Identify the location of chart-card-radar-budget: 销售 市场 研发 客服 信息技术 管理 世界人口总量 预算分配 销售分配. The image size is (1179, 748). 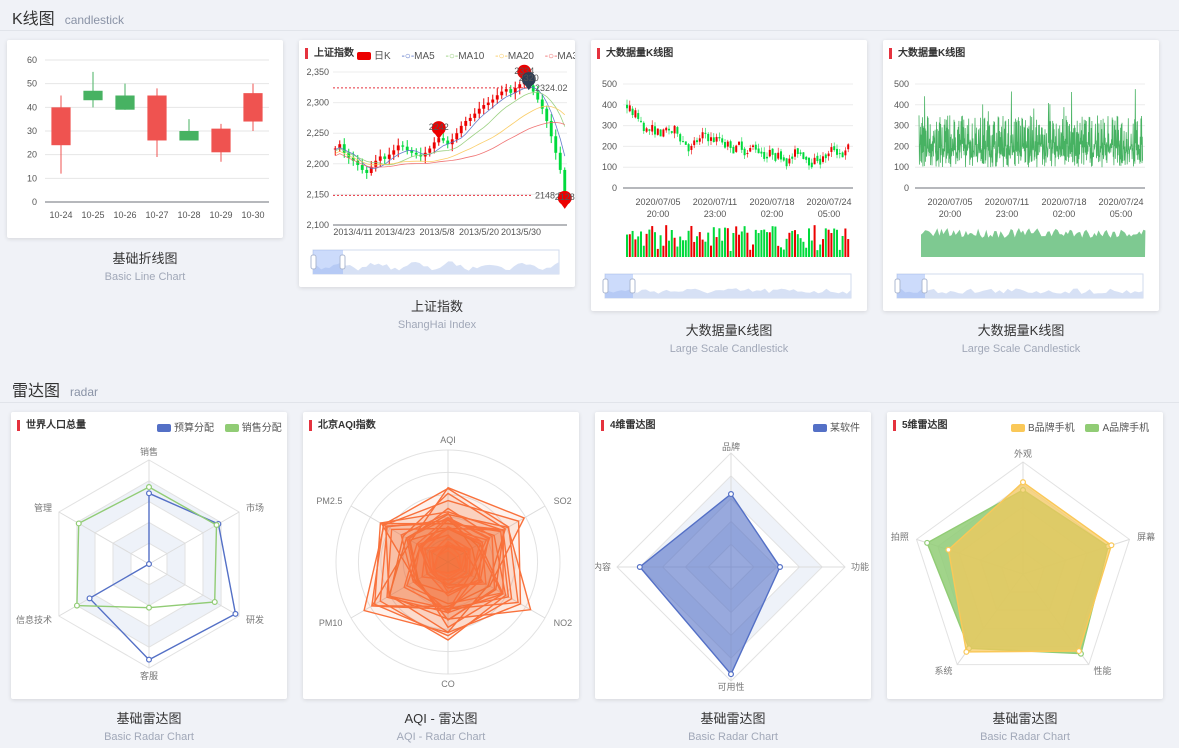
(149, 555).